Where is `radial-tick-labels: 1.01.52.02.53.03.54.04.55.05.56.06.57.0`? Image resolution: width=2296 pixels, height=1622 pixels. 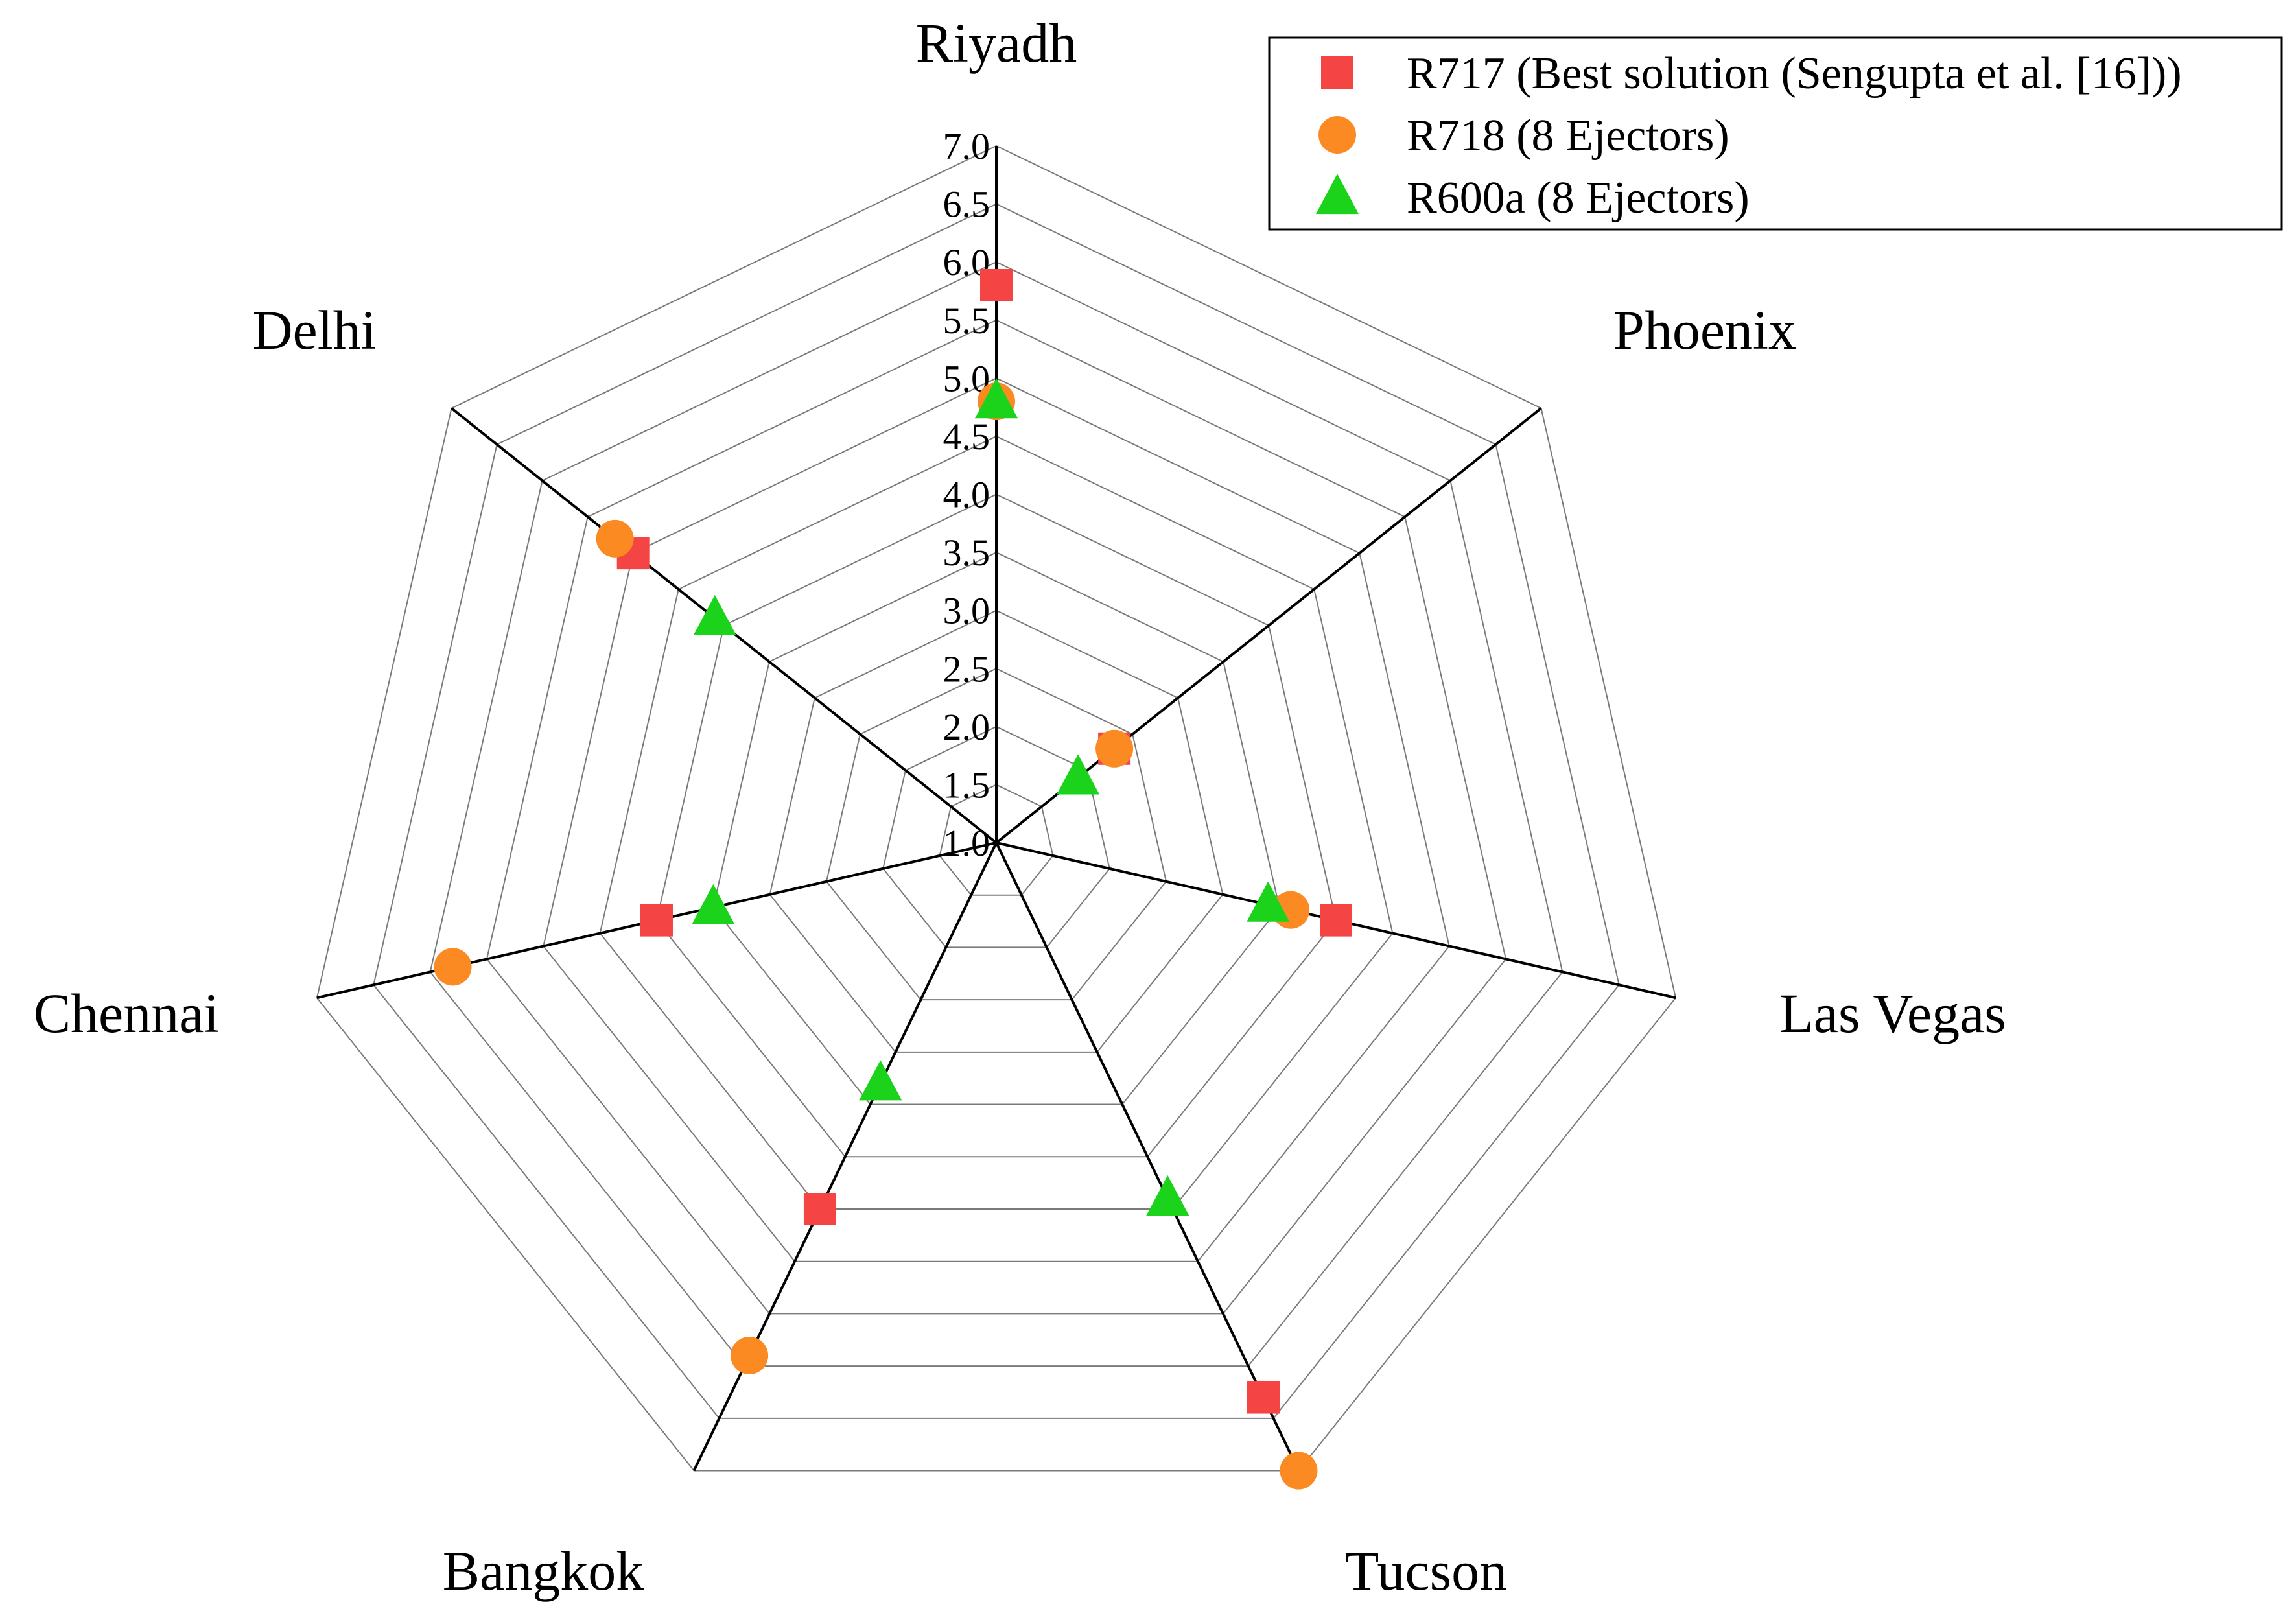 radial-tick-labels: 1.01.52.02.53.03.54.04.55.05.56.06.57.0 is located at coordinates (967, 494).